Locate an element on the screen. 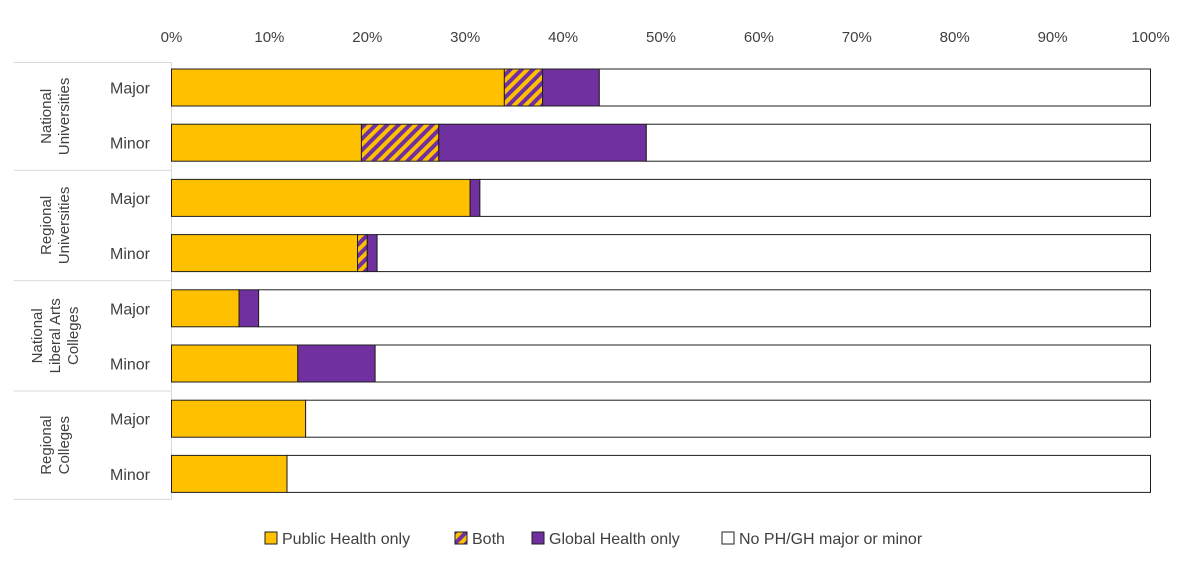  legend-label: Both is located at coordinates (488, 539).